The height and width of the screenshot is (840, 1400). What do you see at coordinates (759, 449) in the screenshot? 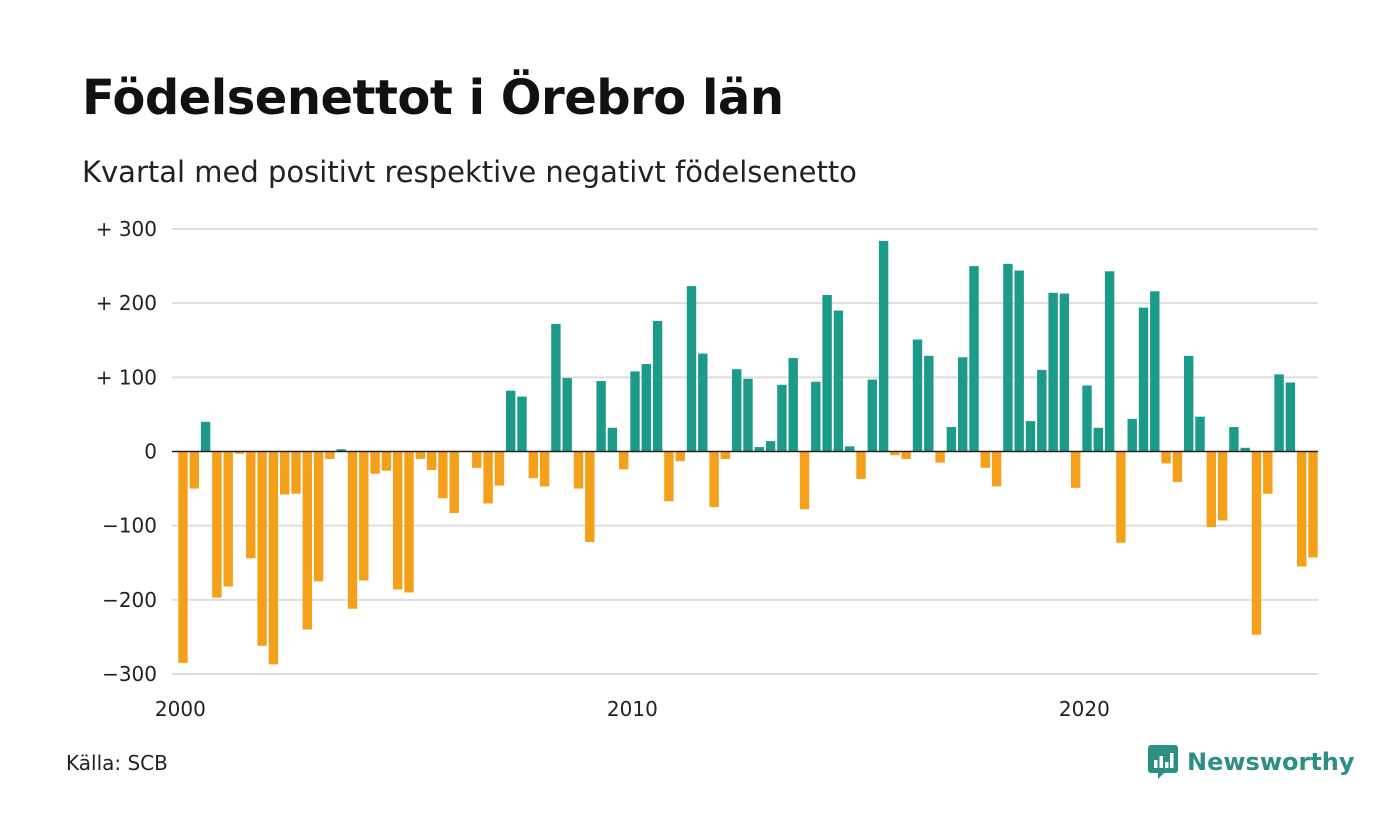
I see `bar-2012-q4` at bounding box center [759, 449].